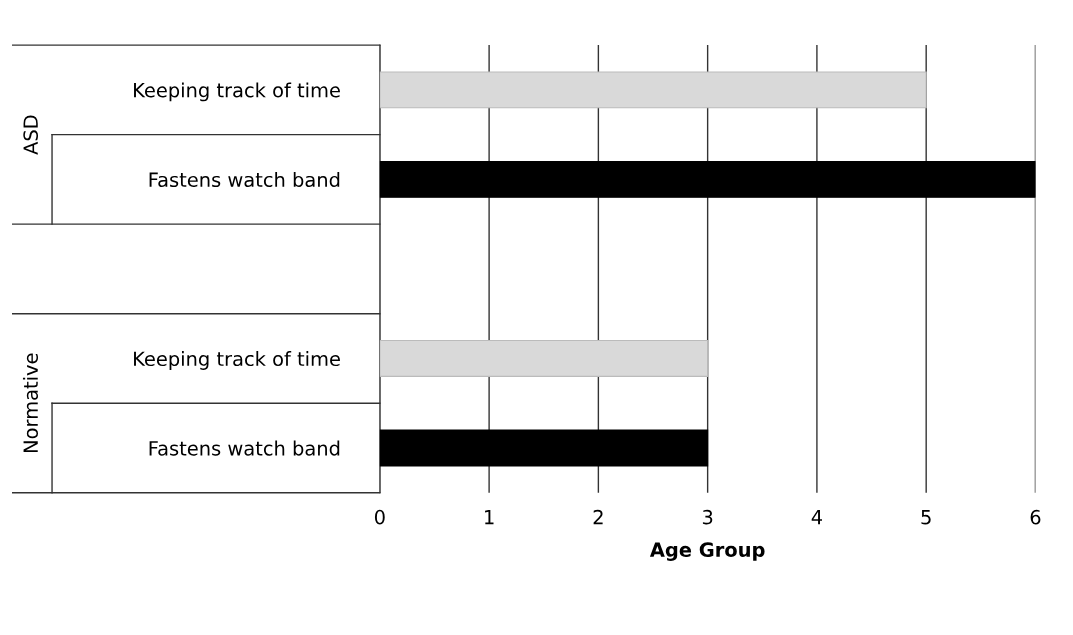 The image size is (1073, 635). Describe the element at coordinates (379, 517) in the screenshot. I see `x-tick-label: 0` at that location.